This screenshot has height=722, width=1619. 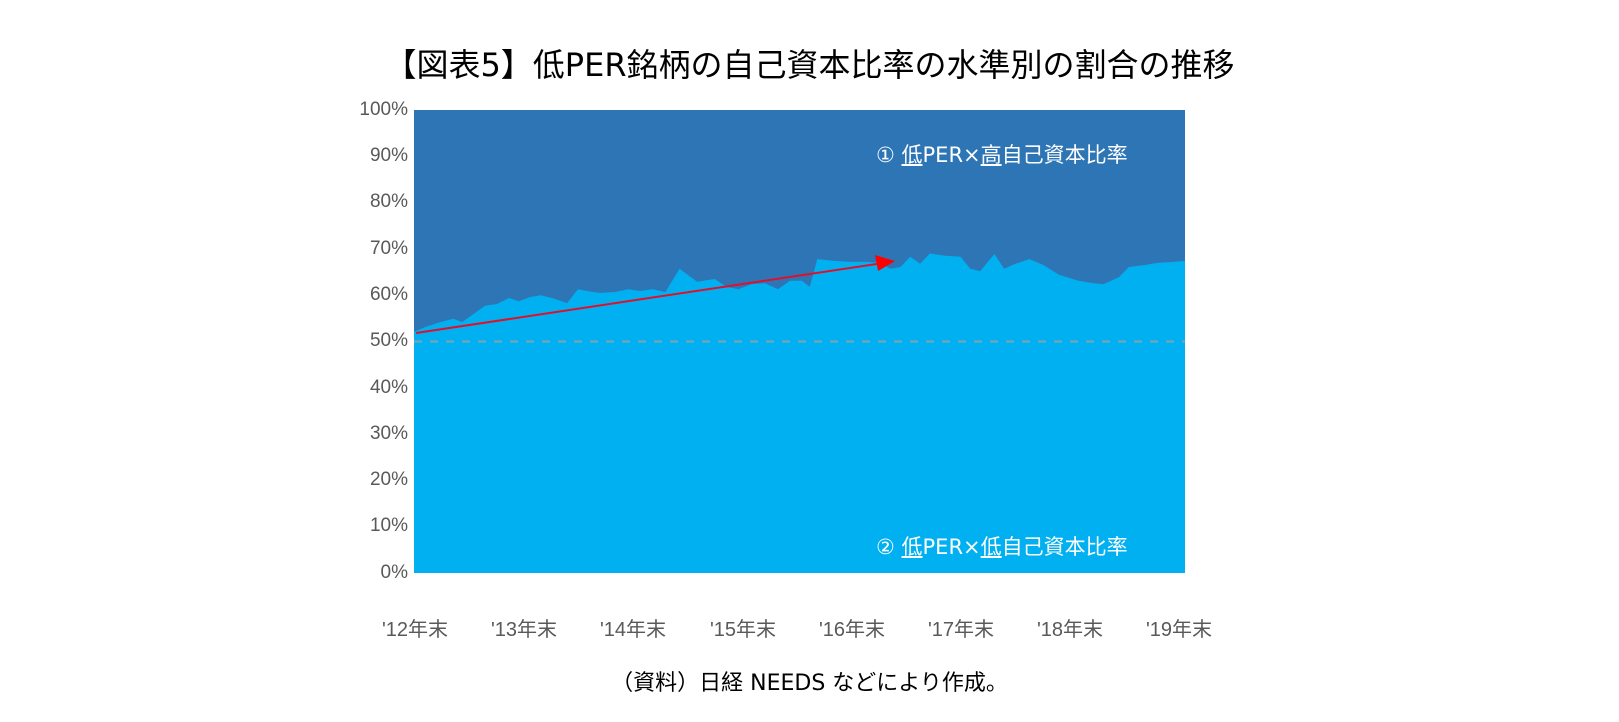 I want to click on source-note: （資料）日経 NEEDS などにより作成。, so click(x=809, y=683).